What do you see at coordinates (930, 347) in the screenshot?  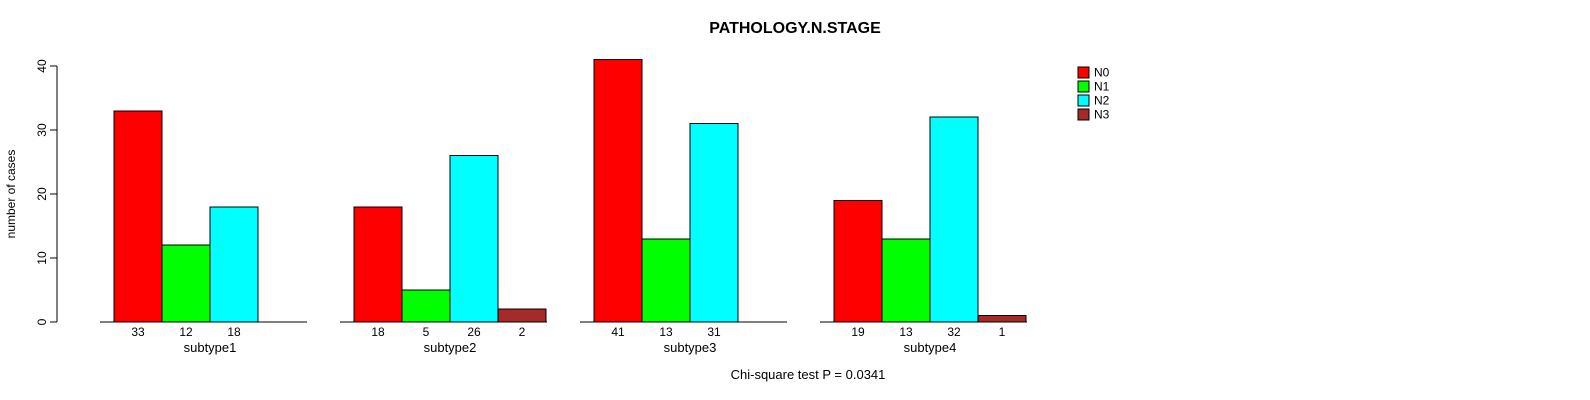 I see `category-label-subtype4: subtype4` at bounding box center [930, 347].